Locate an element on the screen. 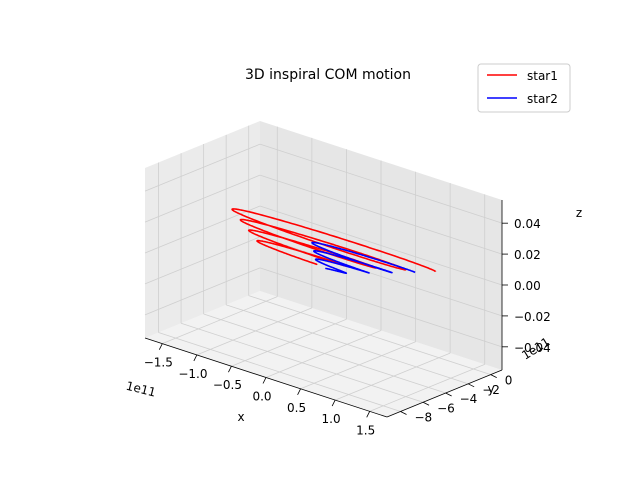 The width and height of the screenshot is (640, 480). z-axis-tick-label: 0.04 is located at coordinates (527, 224).